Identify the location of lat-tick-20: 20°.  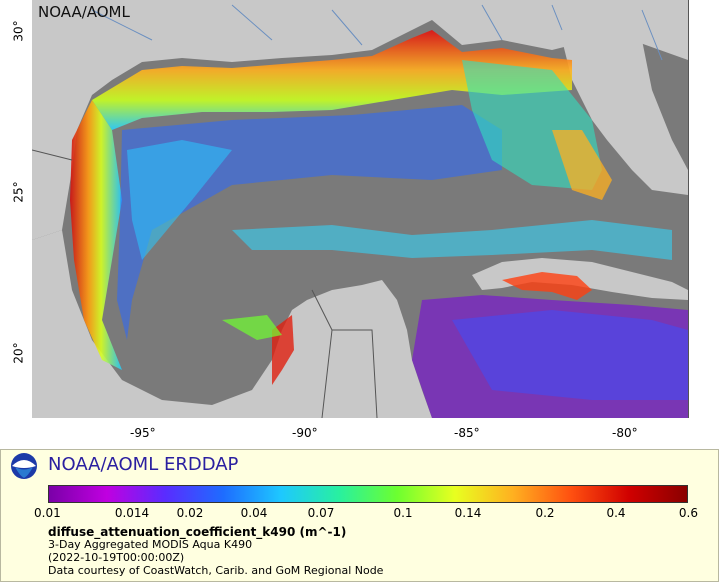
(18, 353).